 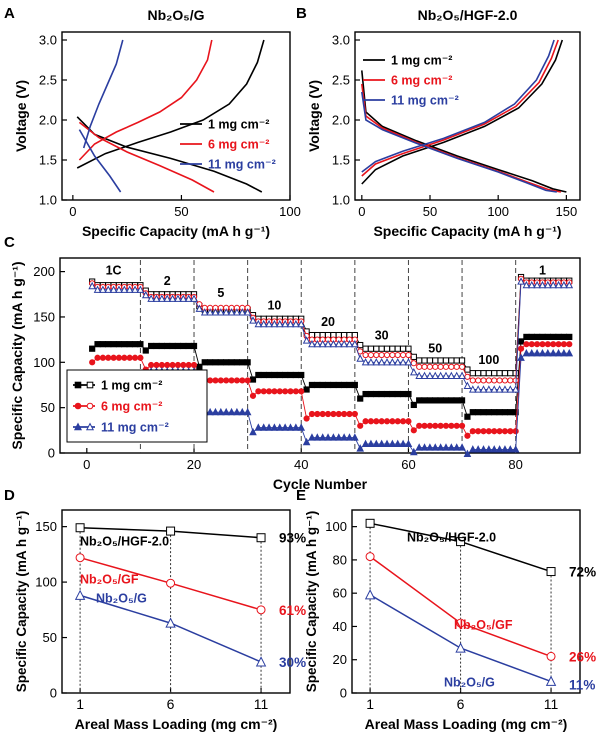 What do you see at coordinates (515, 464) in the screenshot?
I see `x-tick-label-C: 80` at bounding box center [515, 464].